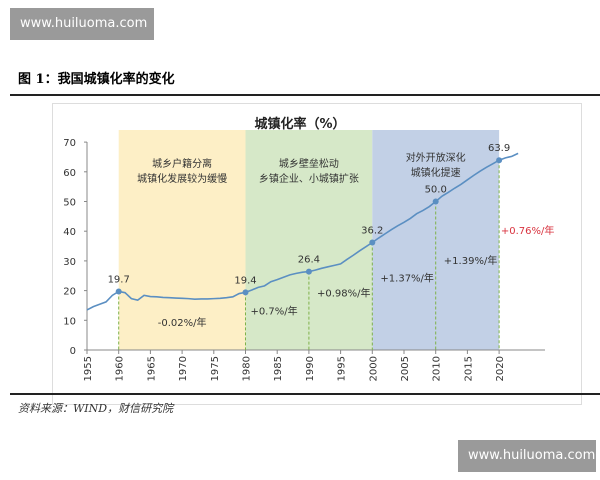 This screenshot has width=600, height=480. Describe the element at coordinates (182, 240) in the screenshot. I see `period-band` at that location.